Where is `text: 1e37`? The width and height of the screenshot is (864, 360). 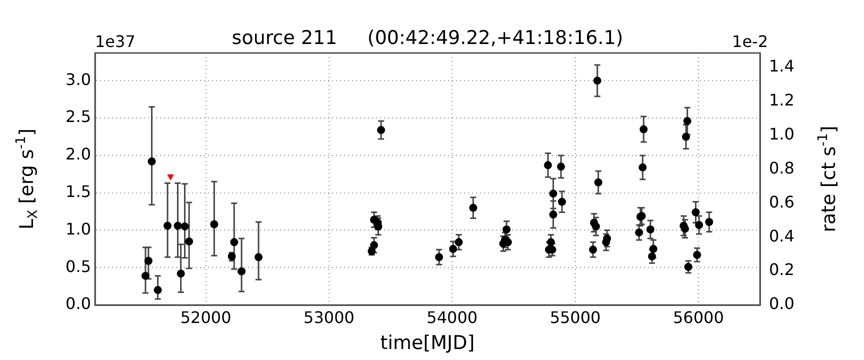
text: 1e37 is located at coordinates (115, 42).